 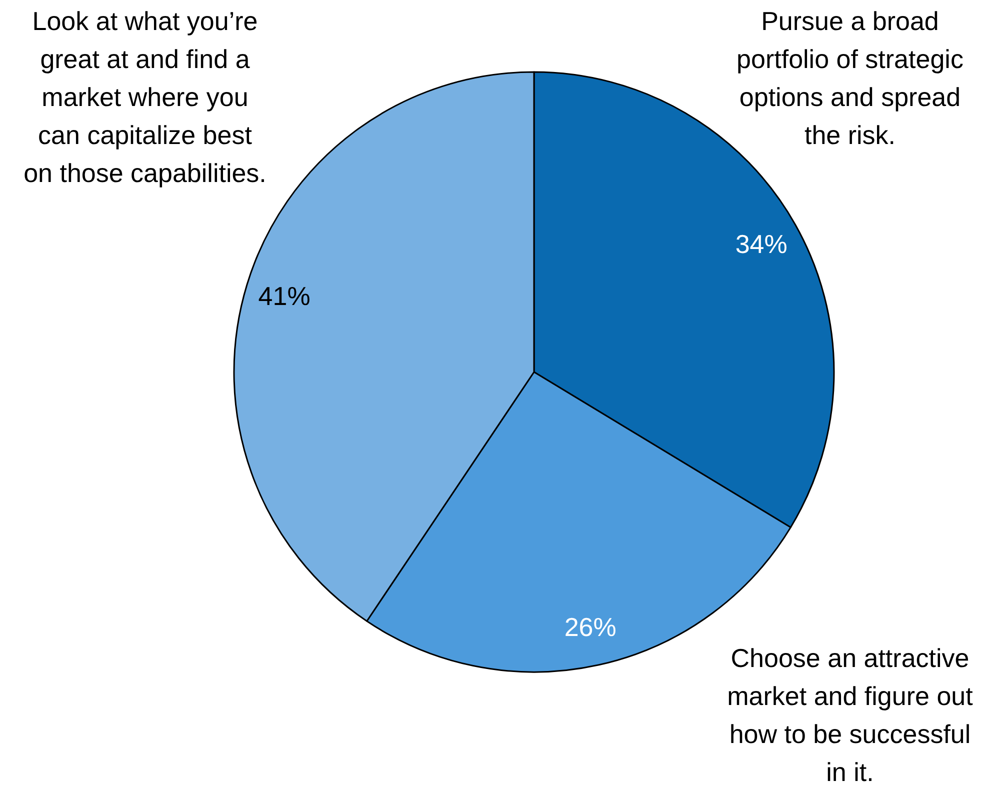 I want to click on data-label: 41%, so click(x=284, y=295).